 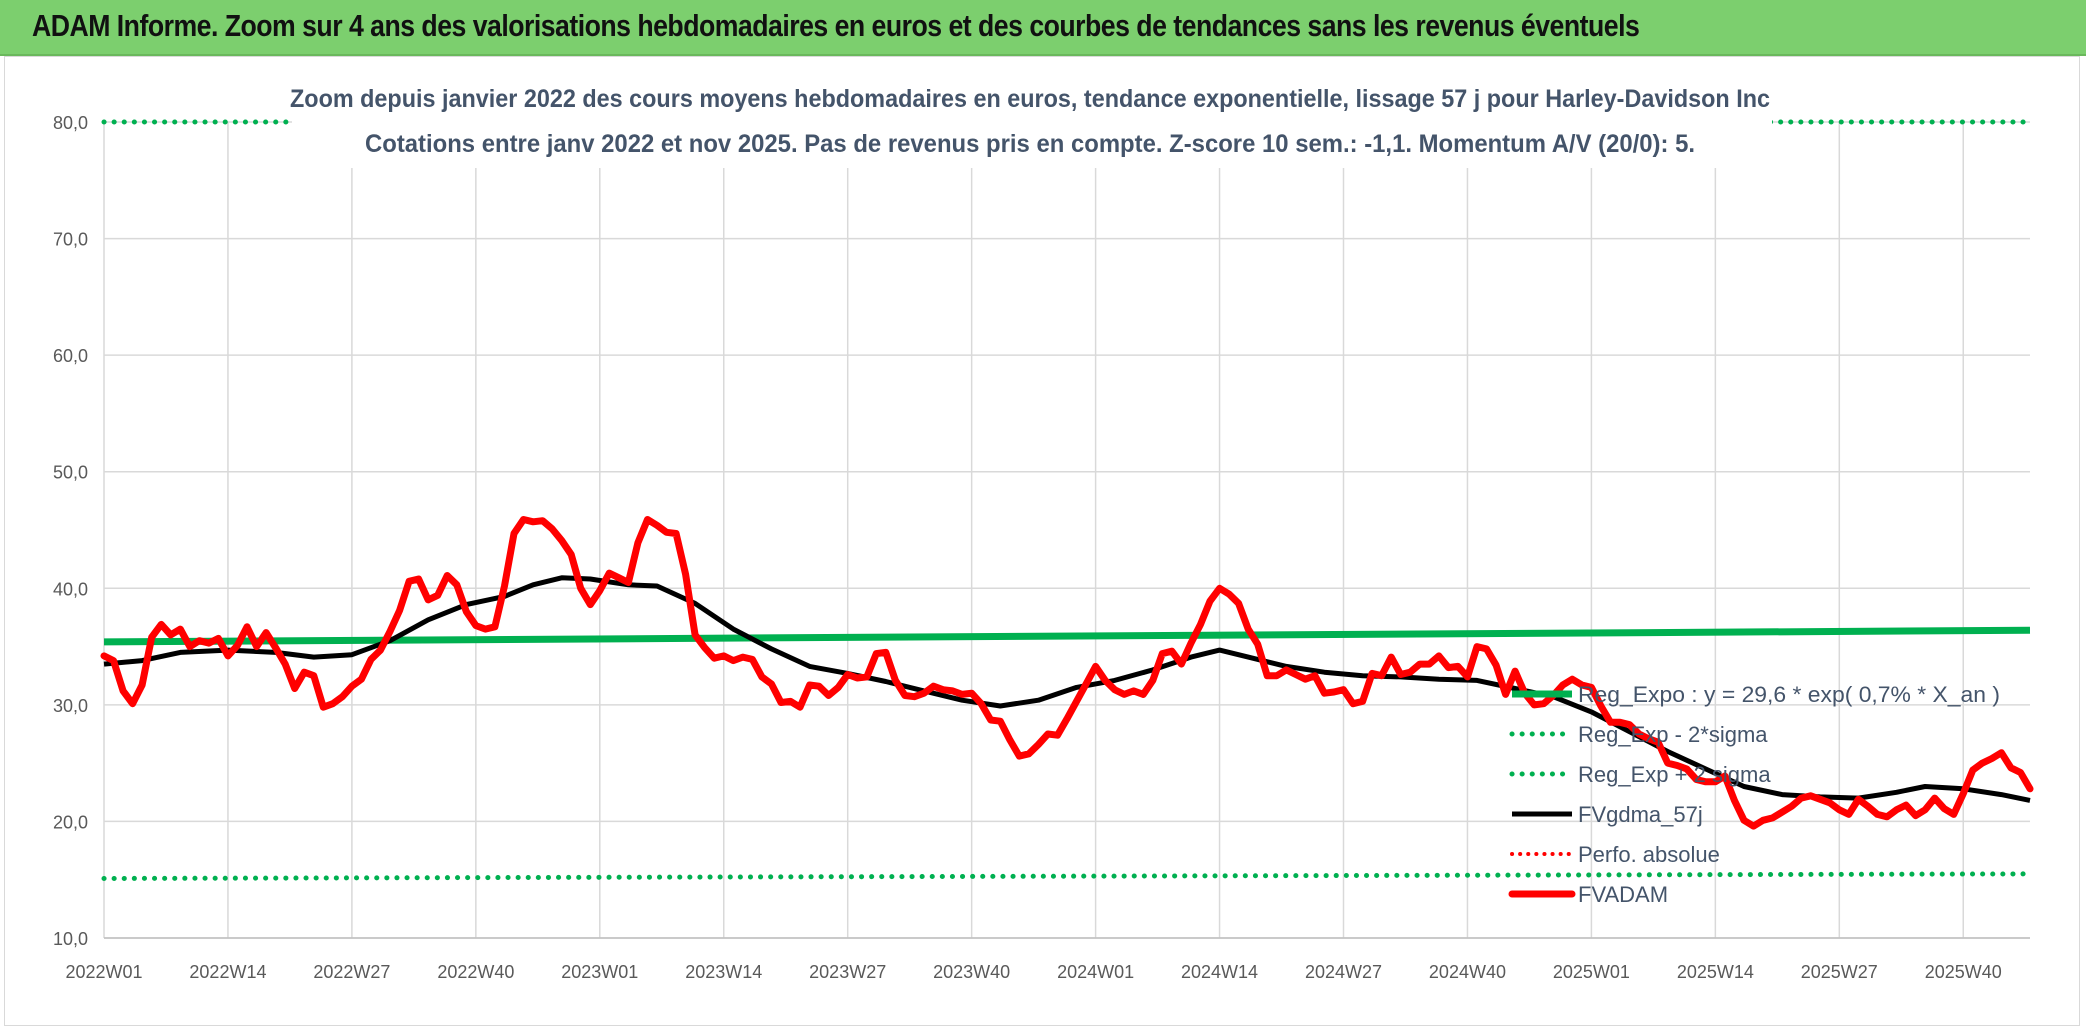 What do you see at coordinates (103, 972) in the screenshot?
I see `x-tick-label: 2022W01` at bounding box center [103, 972].